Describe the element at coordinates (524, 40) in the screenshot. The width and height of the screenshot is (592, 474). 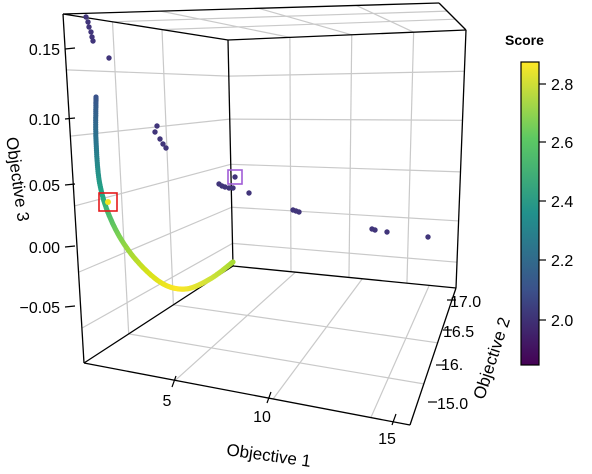
I see `colorbar-title: Score` at that location.